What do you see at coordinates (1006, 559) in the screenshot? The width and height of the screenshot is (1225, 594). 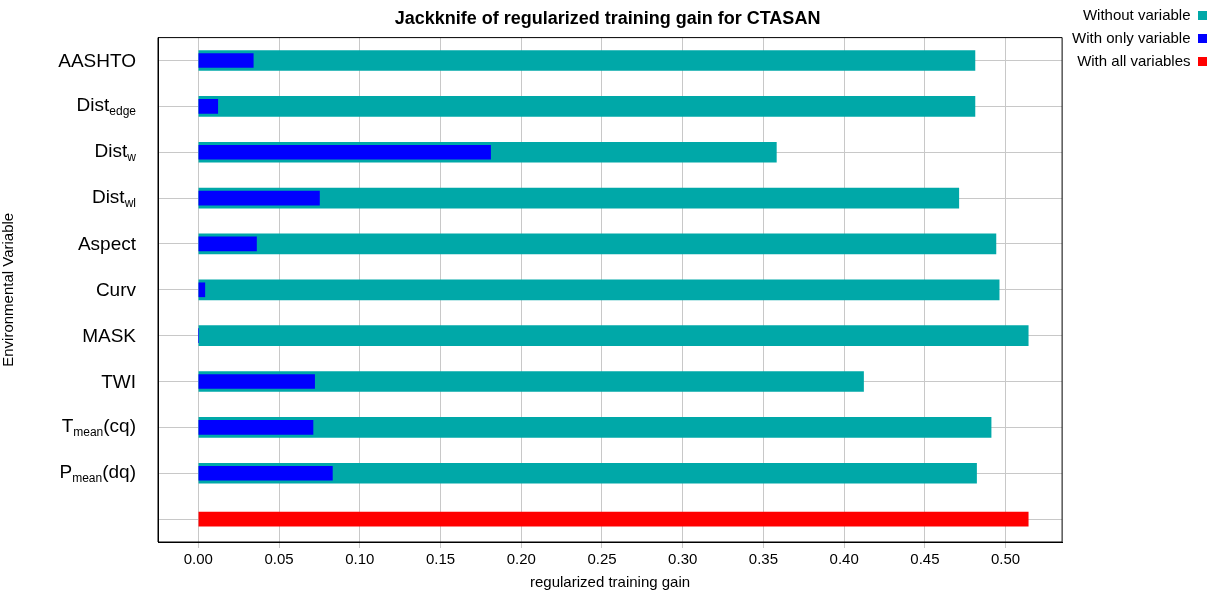 I see `x-tick-label: 0.50` at bounding box center [1006, 559].